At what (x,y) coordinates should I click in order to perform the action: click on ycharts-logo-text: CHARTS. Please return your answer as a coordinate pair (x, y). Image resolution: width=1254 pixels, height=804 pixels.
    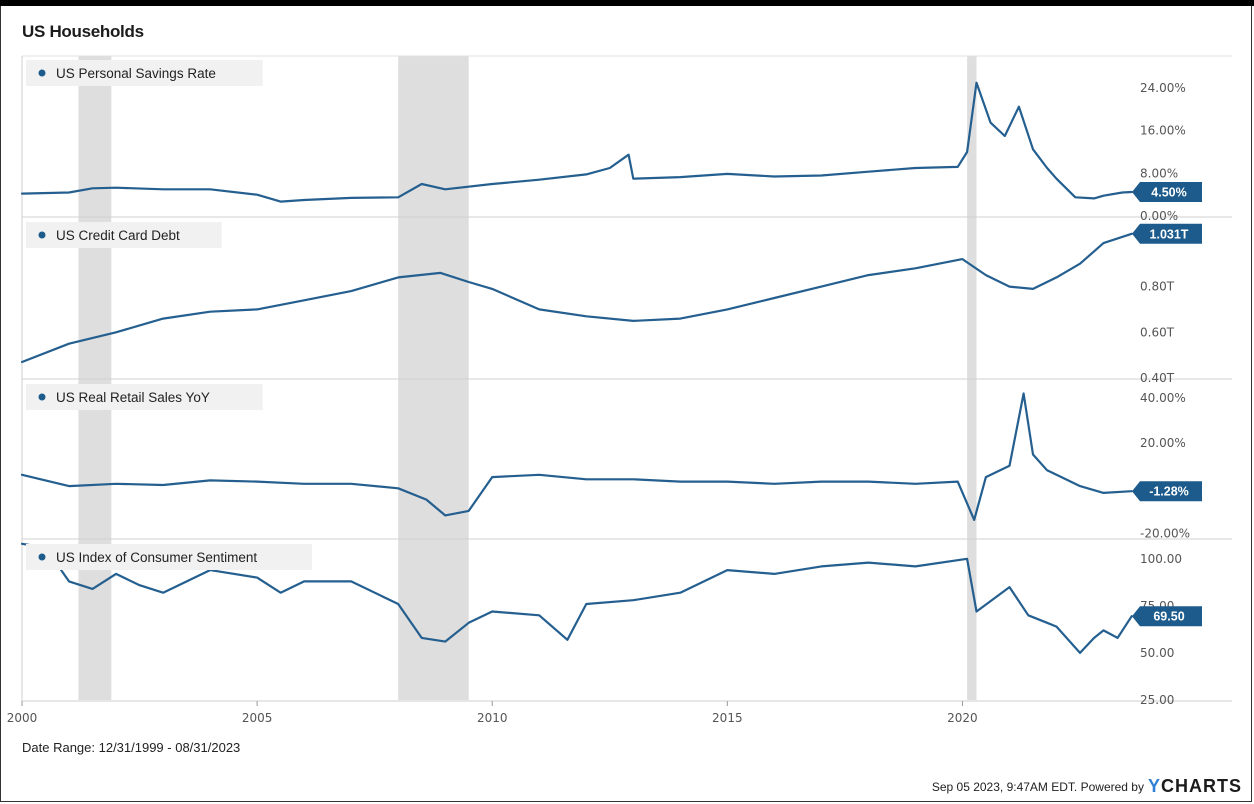
    Looking at the image, I should click on (1201, 786).